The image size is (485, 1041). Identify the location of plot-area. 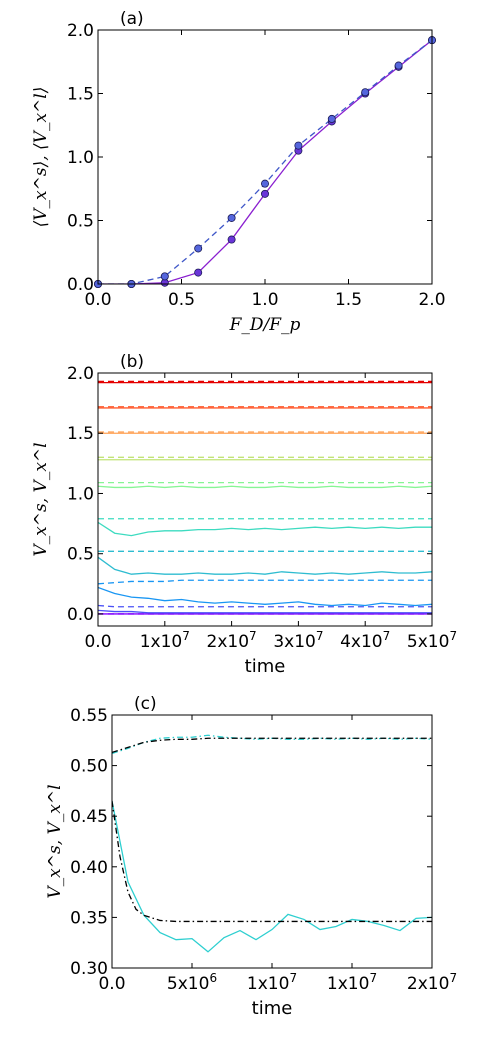
(272, 843).